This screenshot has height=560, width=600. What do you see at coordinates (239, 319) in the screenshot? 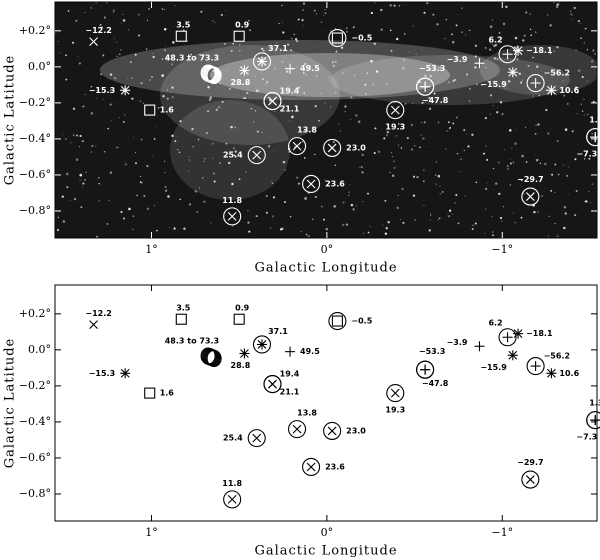
I see `square` at bounding box center [239, 319].